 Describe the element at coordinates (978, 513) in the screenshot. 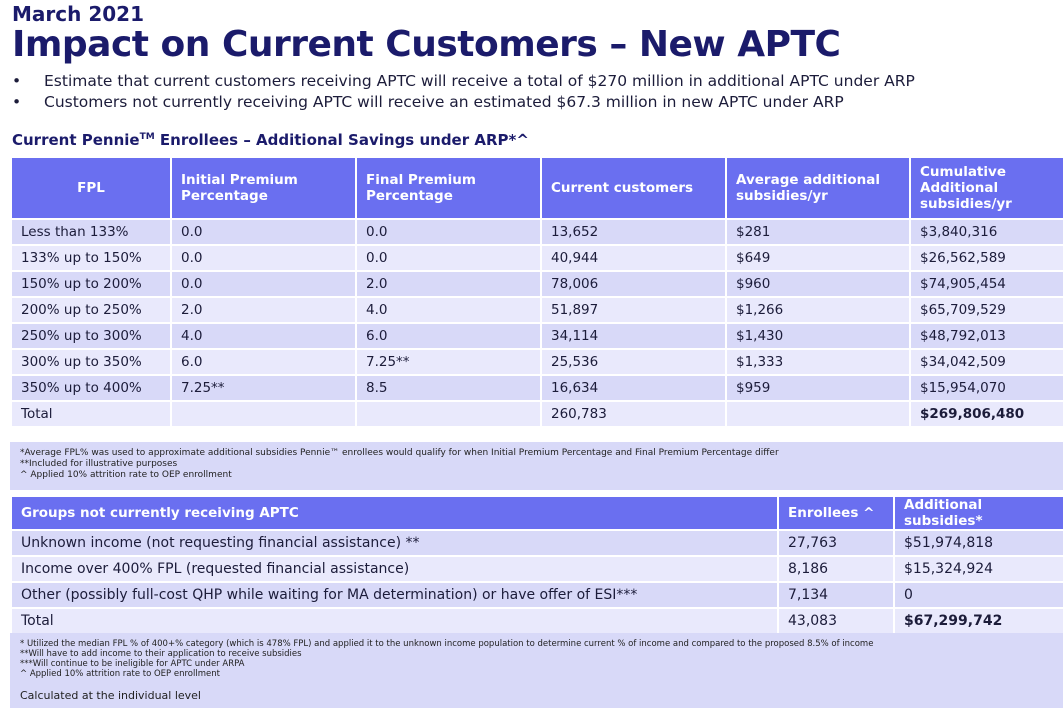

I see `column-header: Additional subsidies*` at that location.